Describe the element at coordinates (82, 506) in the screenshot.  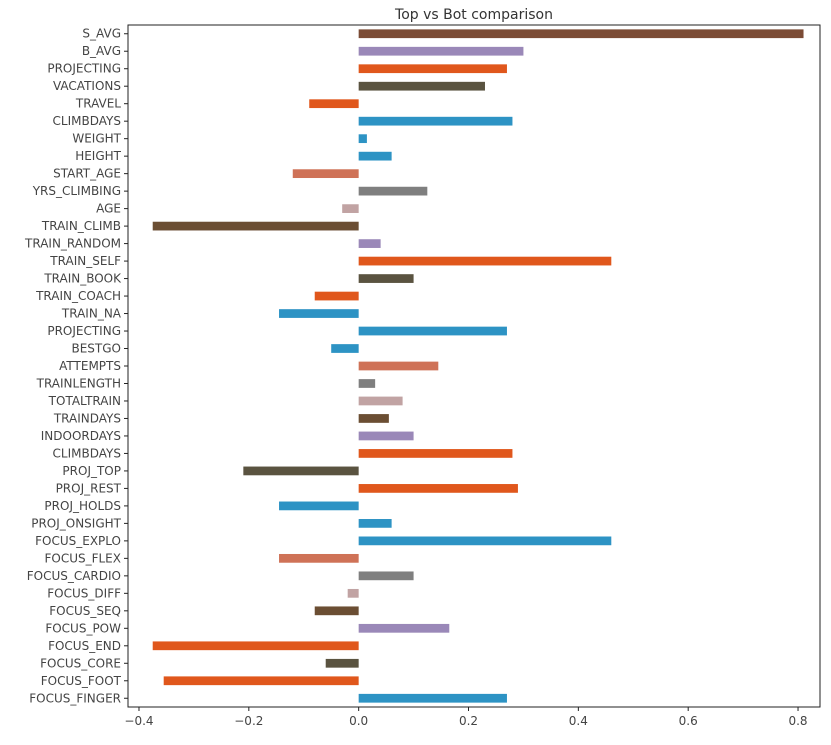
I see `y-tick-label: PROJ_HOLDS` at that location.